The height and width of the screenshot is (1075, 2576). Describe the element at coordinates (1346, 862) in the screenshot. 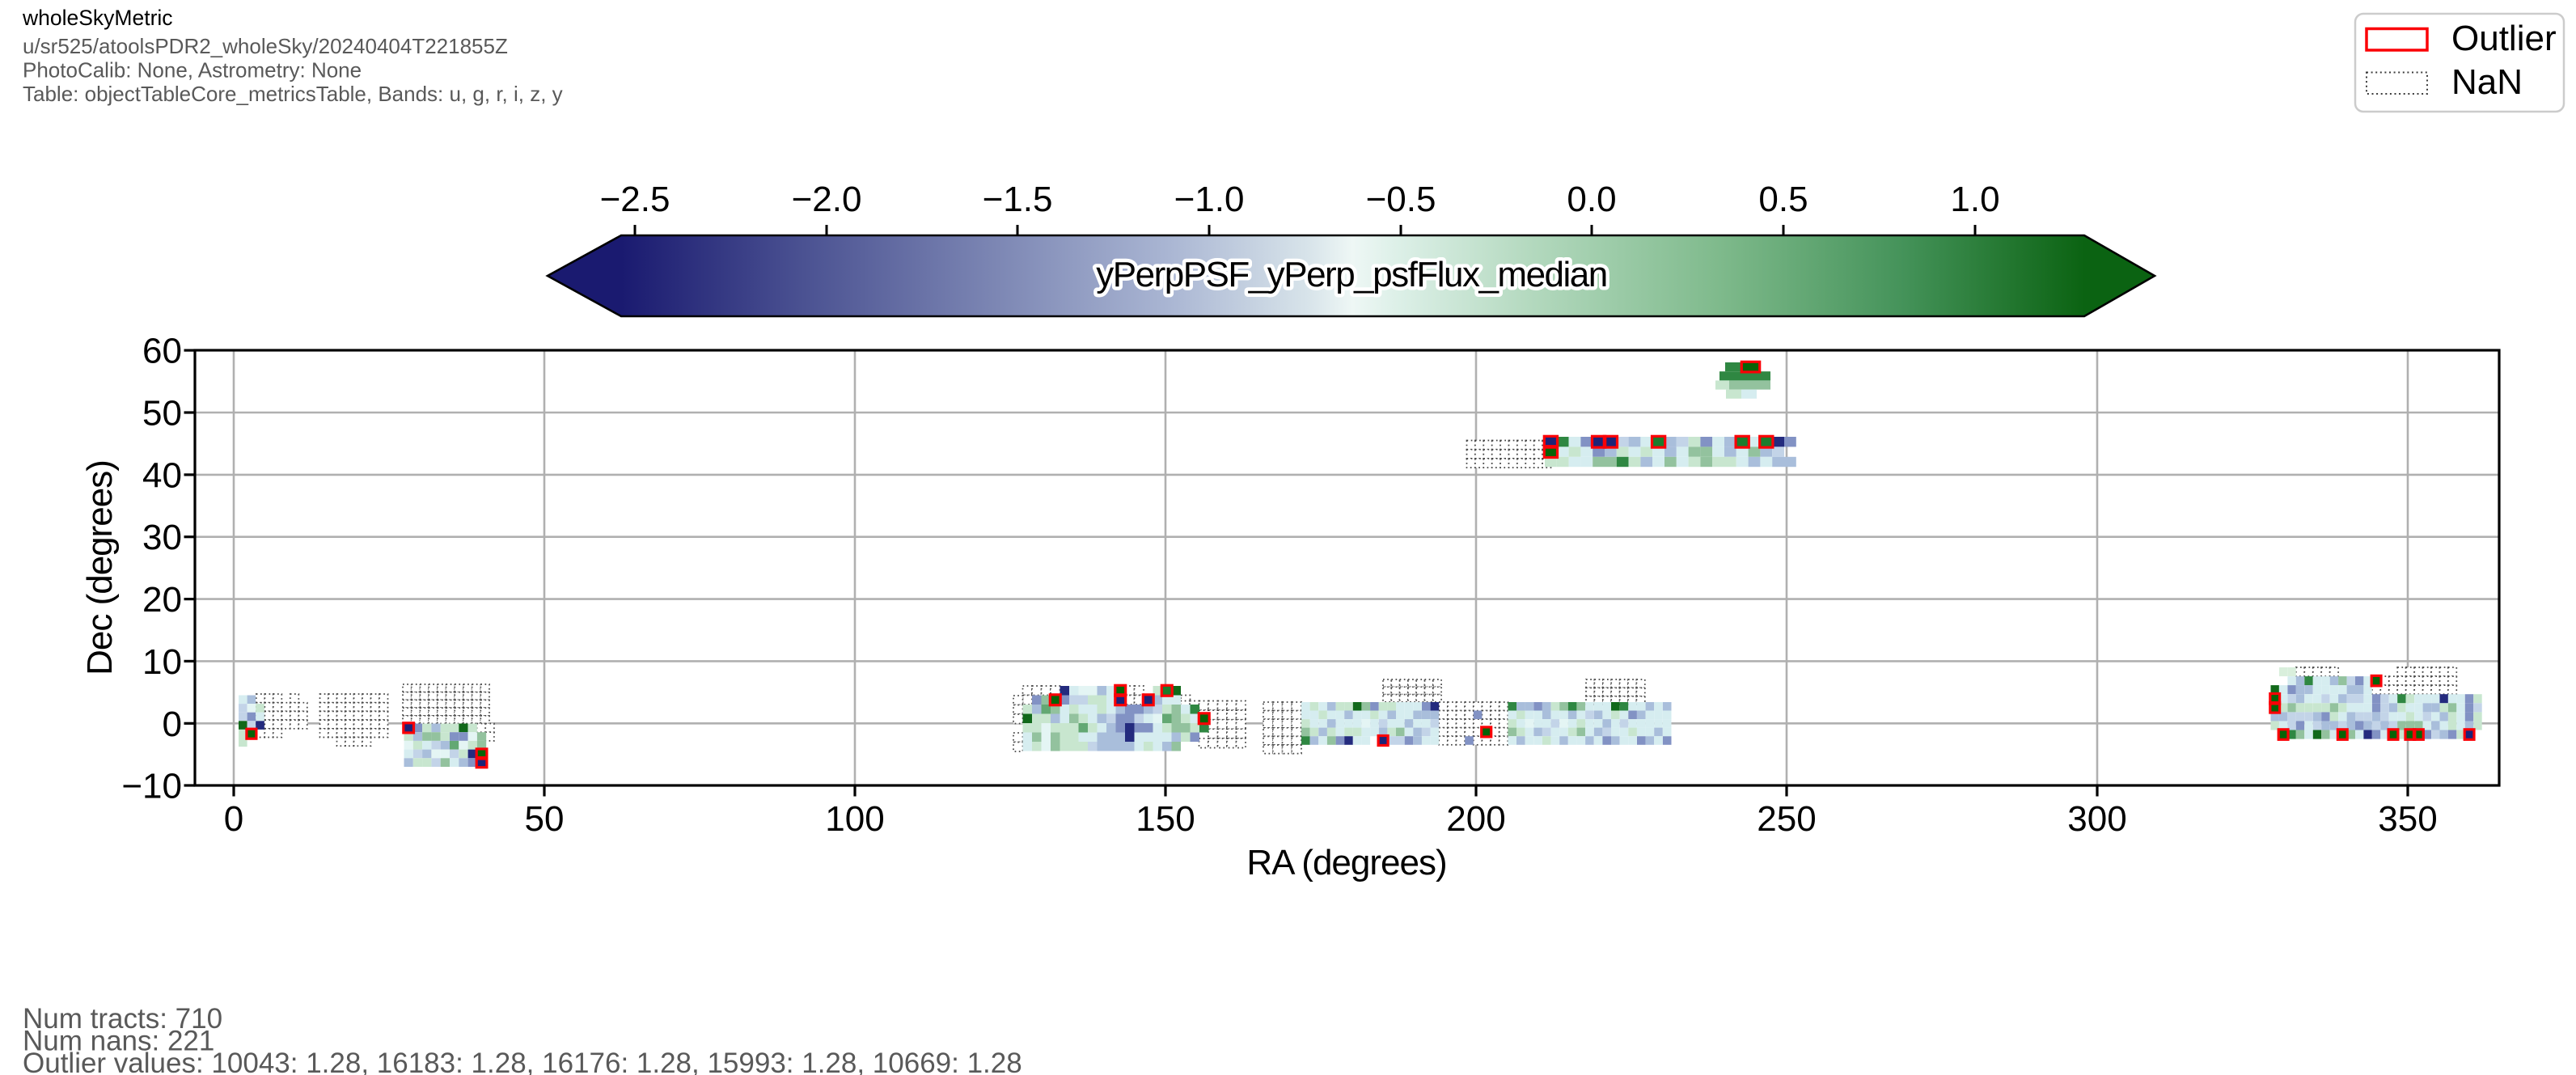

I see `svg-text: RA (degrees)` at that location.